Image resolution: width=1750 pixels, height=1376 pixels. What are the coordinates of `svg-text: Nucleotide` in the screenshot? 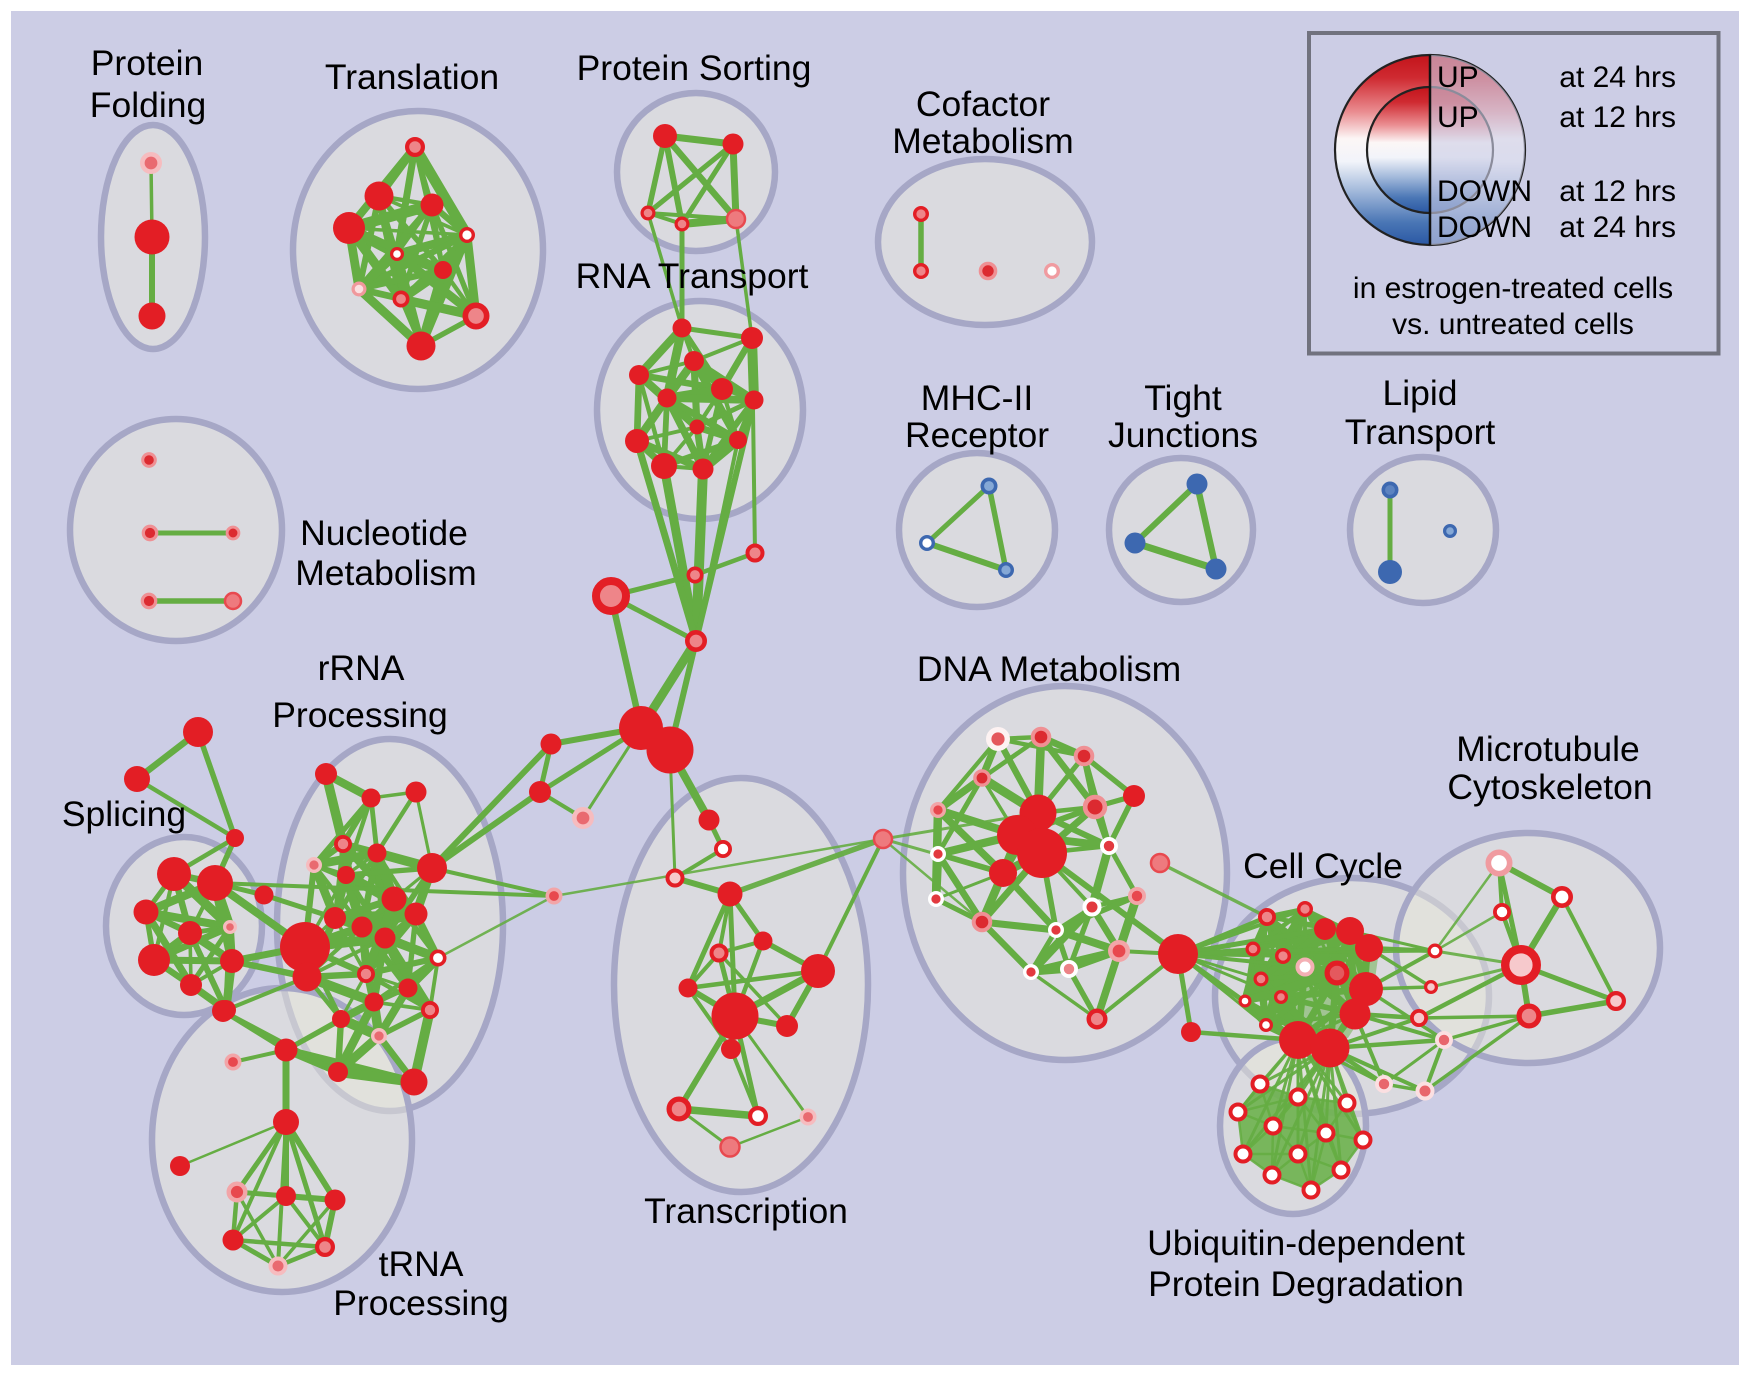 It's located at (384, 533).